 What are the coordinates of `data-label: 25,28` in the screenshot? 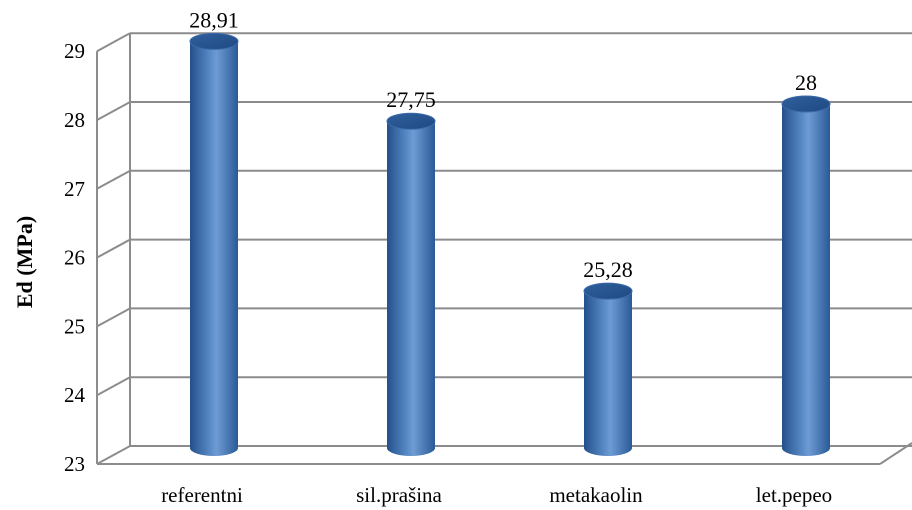 It's located at (608, 269).